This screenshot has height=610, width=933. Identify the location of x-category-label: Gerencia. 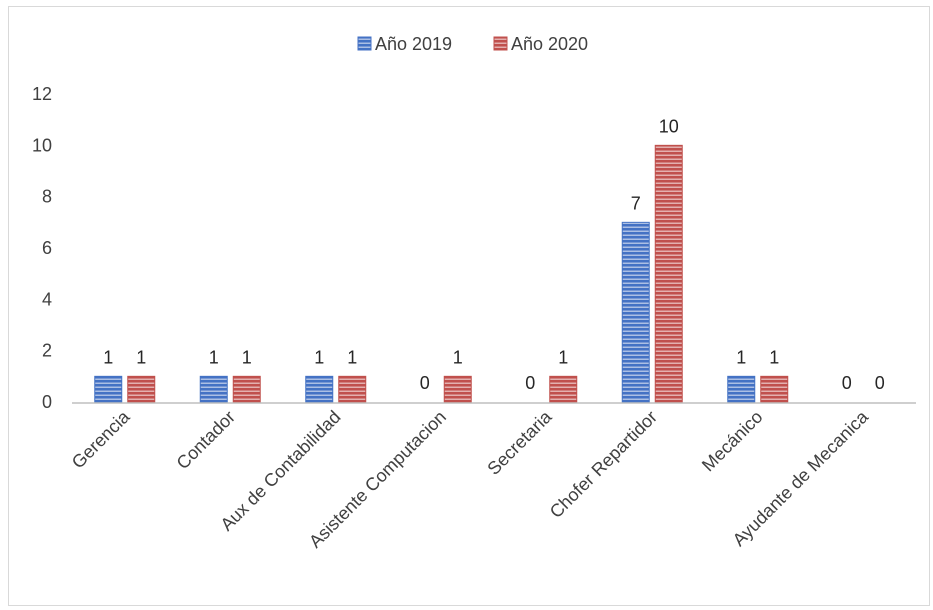
(101, 439).